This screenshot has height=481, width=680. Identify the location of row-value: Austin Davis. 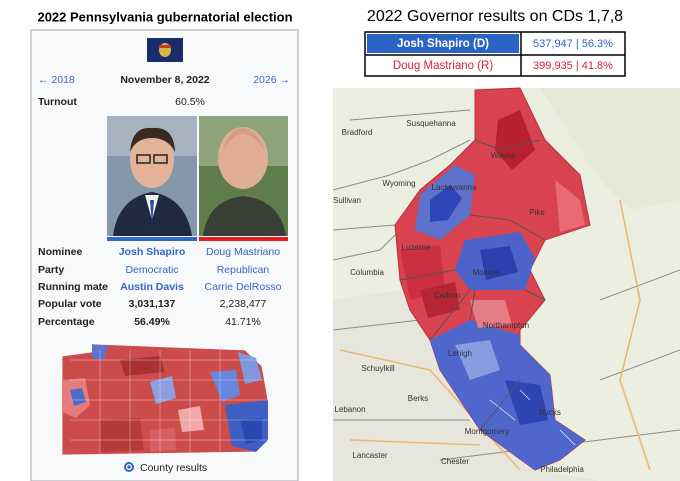
(152, 287).